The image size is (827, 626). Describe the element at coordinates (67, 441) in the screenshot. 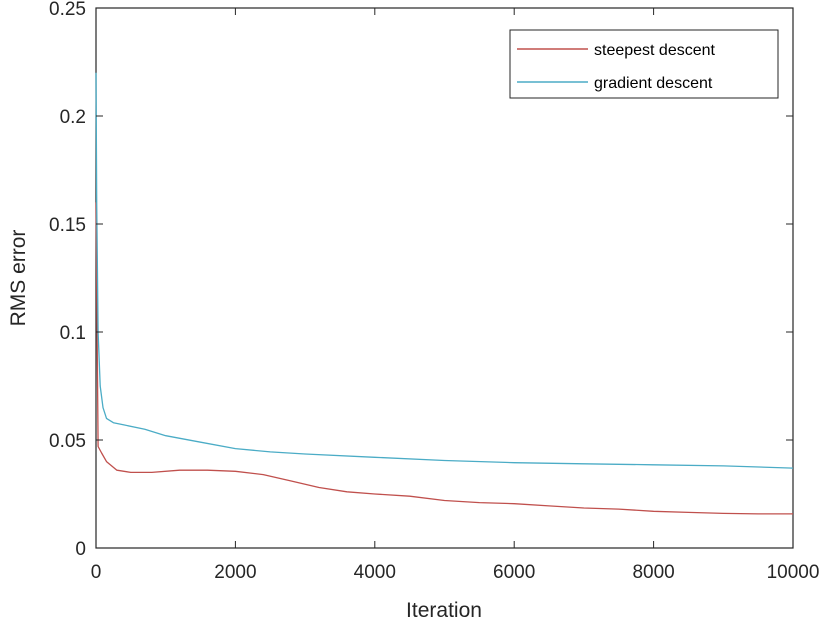

I see `y-tick-label: 0.05` at that location.